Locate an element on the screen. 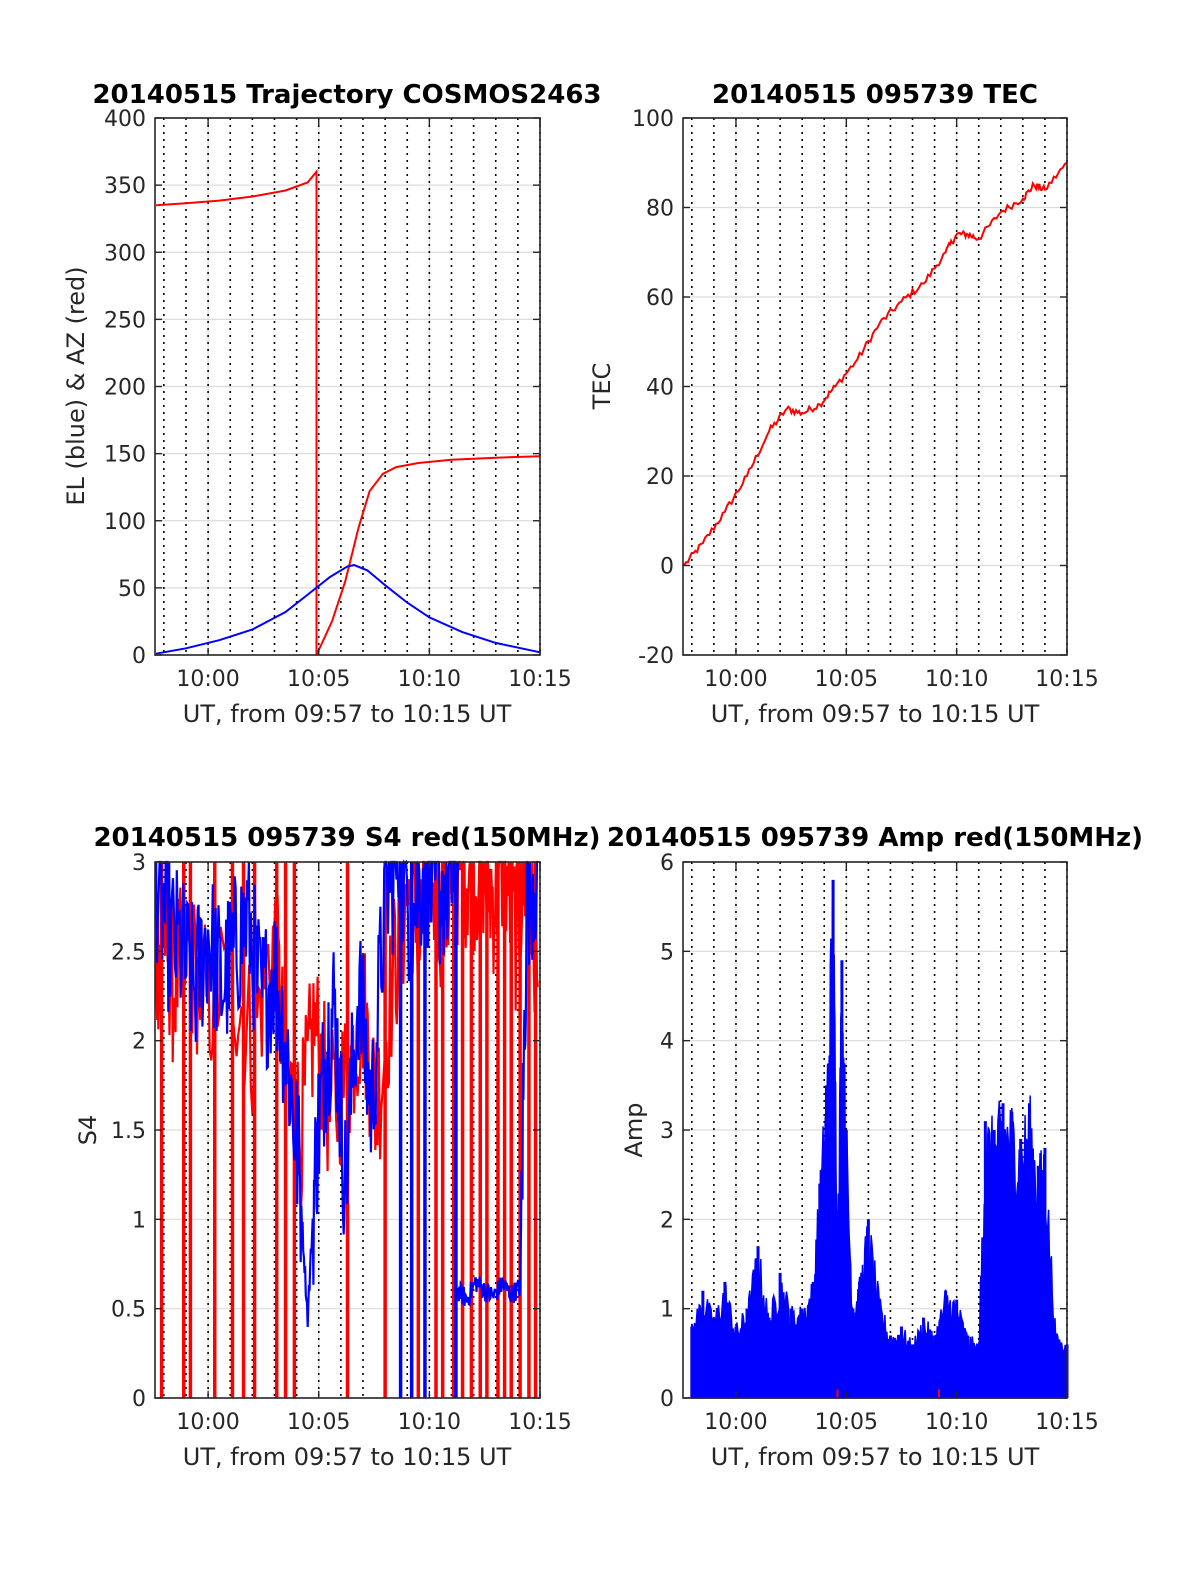  axes: 0 1 2 3 4 5 6 10:00 10:05 10:10 10:15 is located at coordinates (879, 1143).